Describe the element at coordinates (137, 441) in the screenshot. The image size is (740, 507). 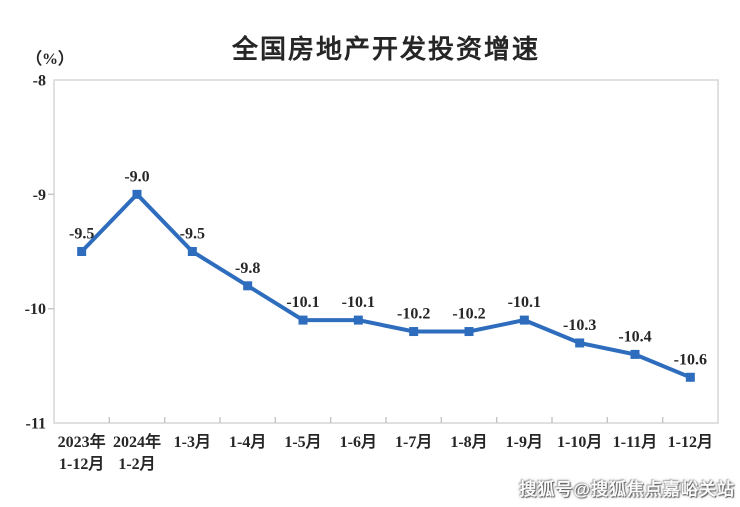
I see `x-tick-label: 2024年` at that location.